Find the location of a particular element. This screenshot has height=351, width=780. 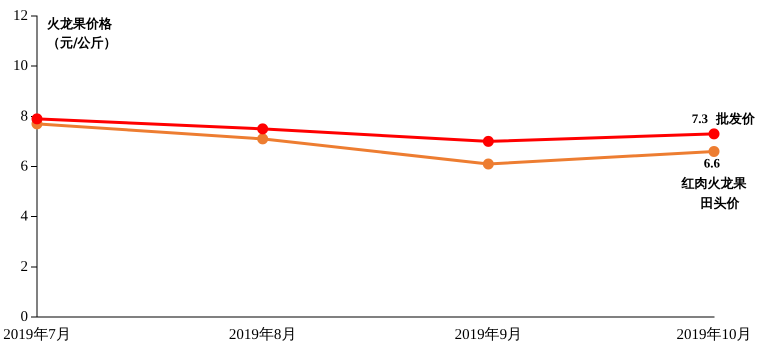

y-tick-label: 12 is located at coordinates (20, 16).